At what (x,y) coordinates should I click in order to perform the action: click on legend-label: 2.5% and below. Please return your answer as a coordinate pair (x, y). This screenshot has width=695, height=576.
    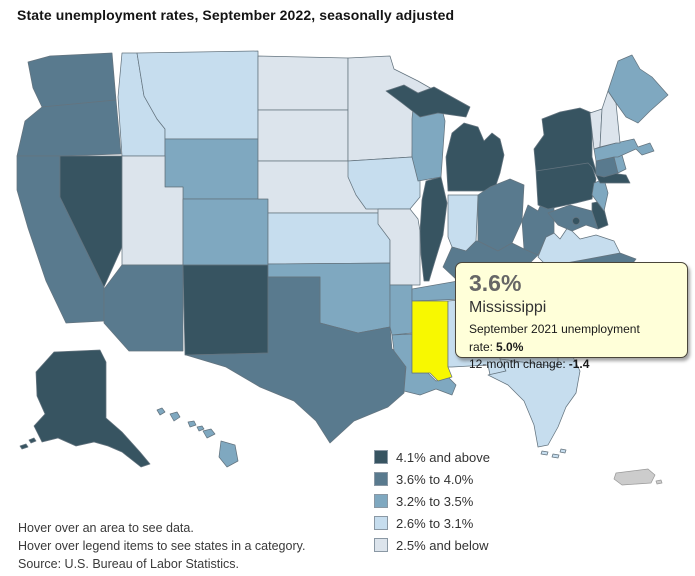
    Looking at the image, I should click on (442, 545).